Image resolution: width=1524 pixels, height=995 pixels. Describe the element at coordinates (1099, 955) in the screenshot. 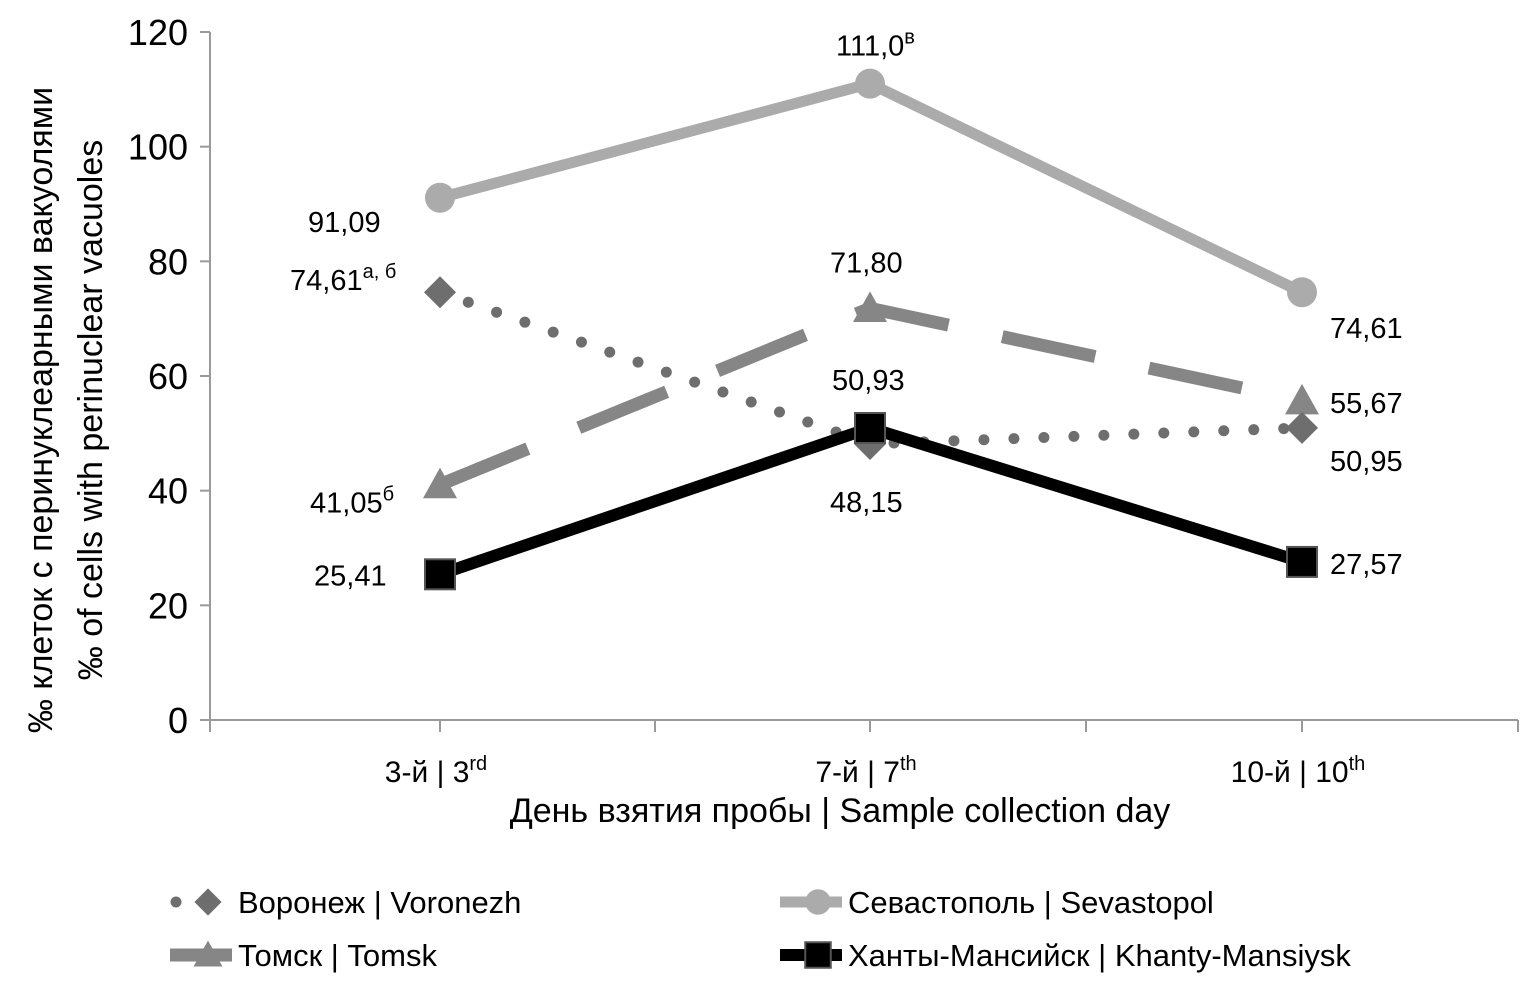

I see `legend-label: Ханты-Мансийск | Khanty-Mansiysk` at that location.